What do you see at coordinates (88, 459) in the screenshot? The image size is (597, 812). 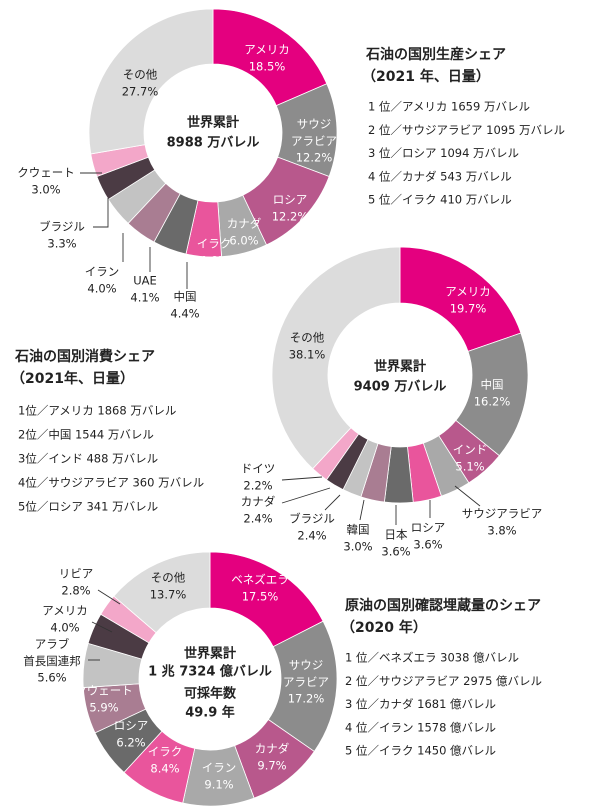 I see `ranking-note: 3位／インド 488 万バレル` at bounding box center [88, 459].